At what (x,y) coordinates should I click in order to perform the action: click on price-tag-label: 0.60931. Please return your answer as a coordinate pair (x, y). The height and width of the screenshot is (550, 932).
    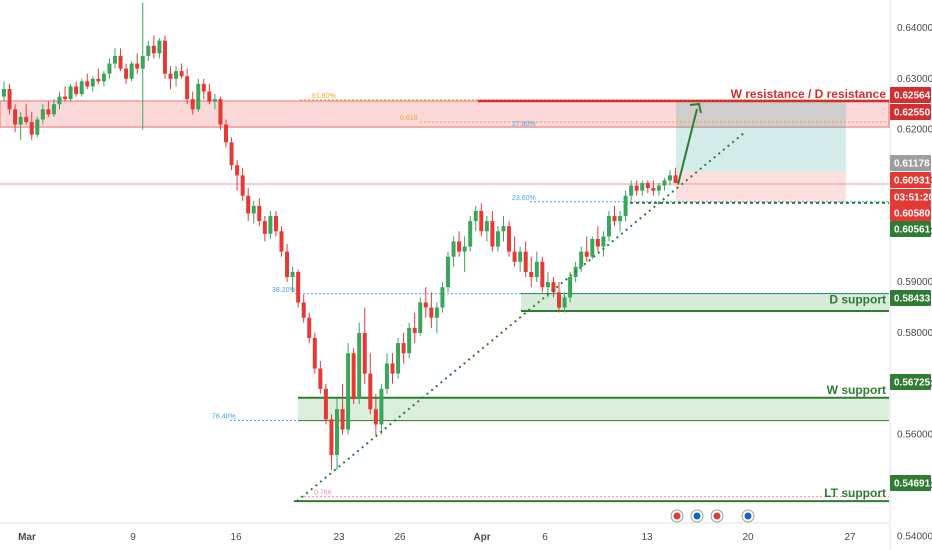
    Looking at the image, I should click on (912, 181).